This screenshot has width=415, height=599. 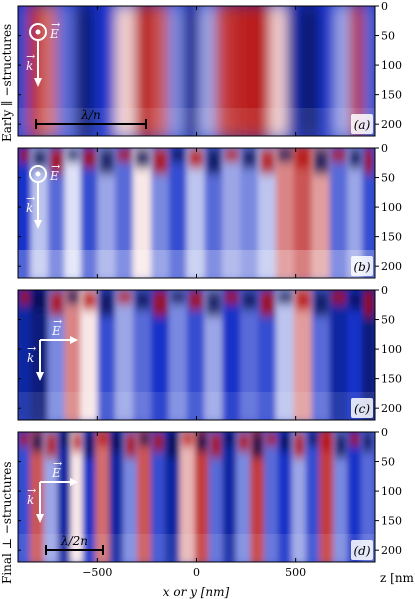 What do you see at coordinates (97, 572) in the screenshot?
I see `x-tick-label: −500` at bounding box center [97, 572].